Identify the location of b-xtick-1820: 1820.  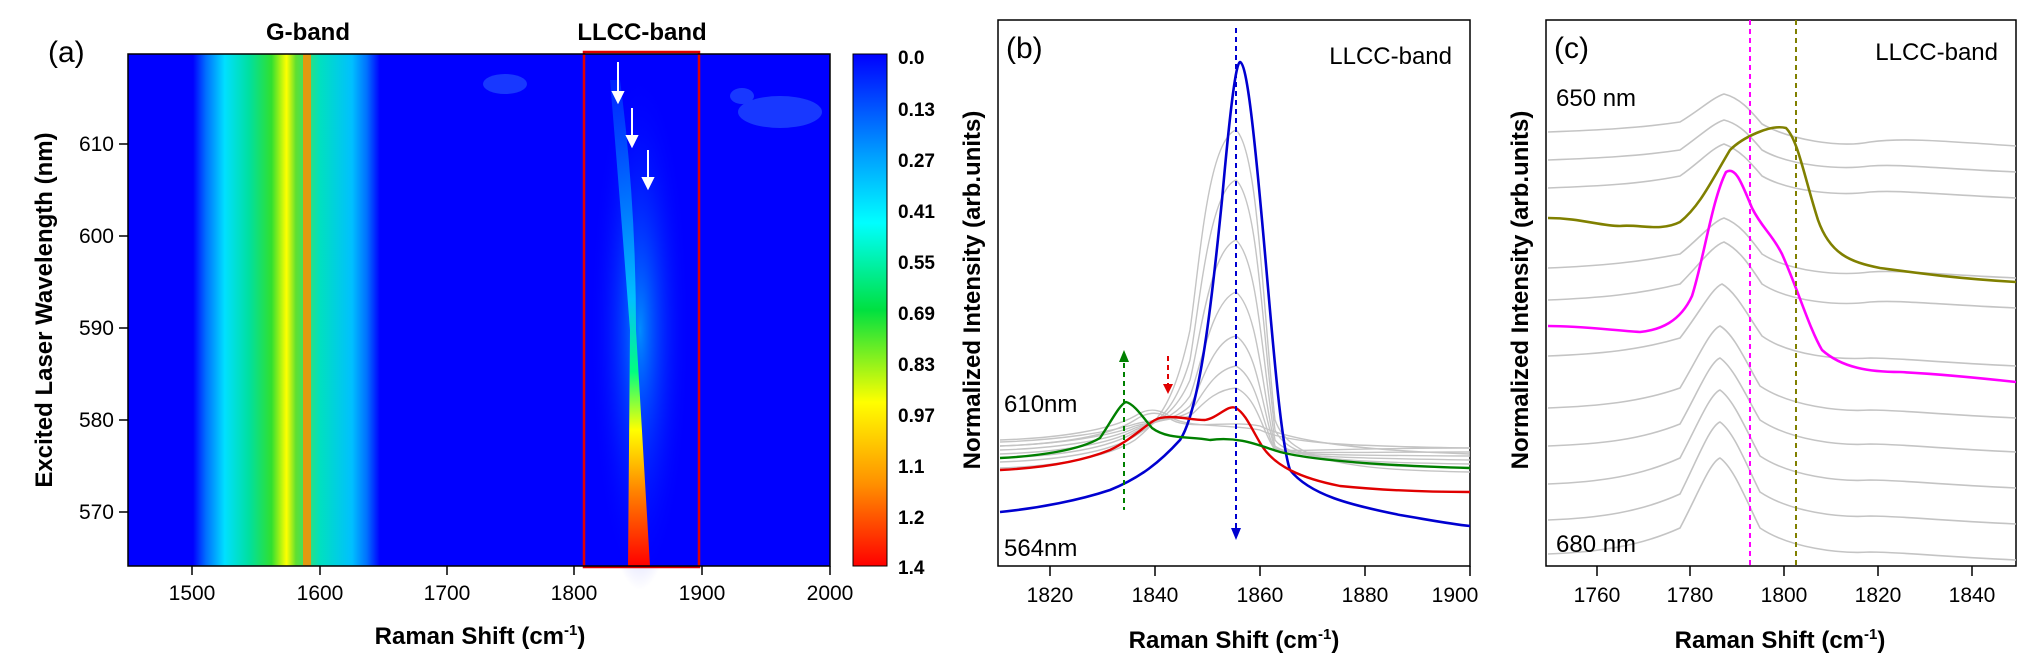
(1050, 595).